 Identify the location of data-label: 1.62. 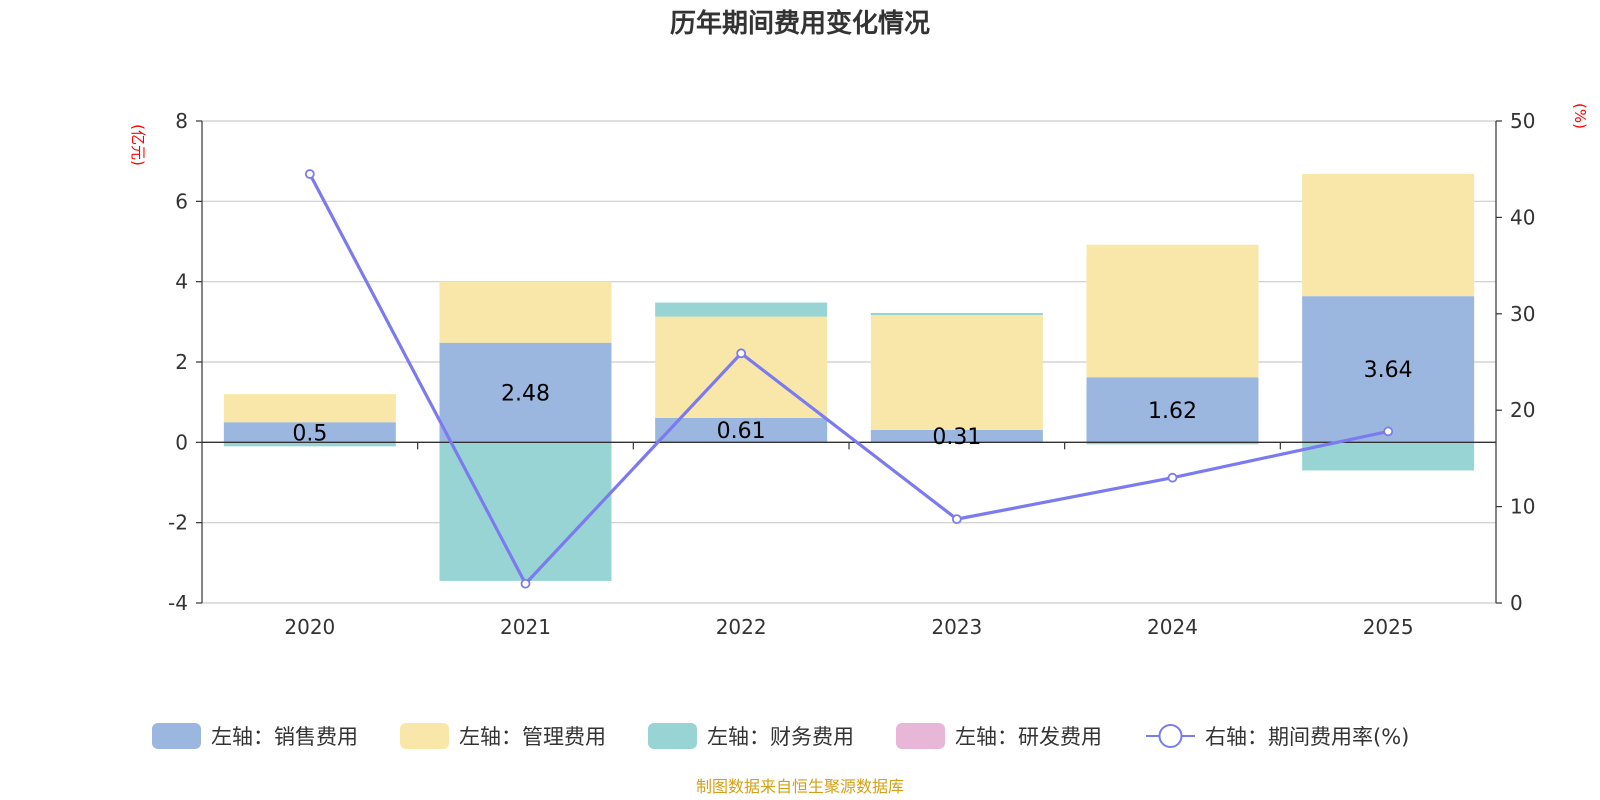
(1172, 411).